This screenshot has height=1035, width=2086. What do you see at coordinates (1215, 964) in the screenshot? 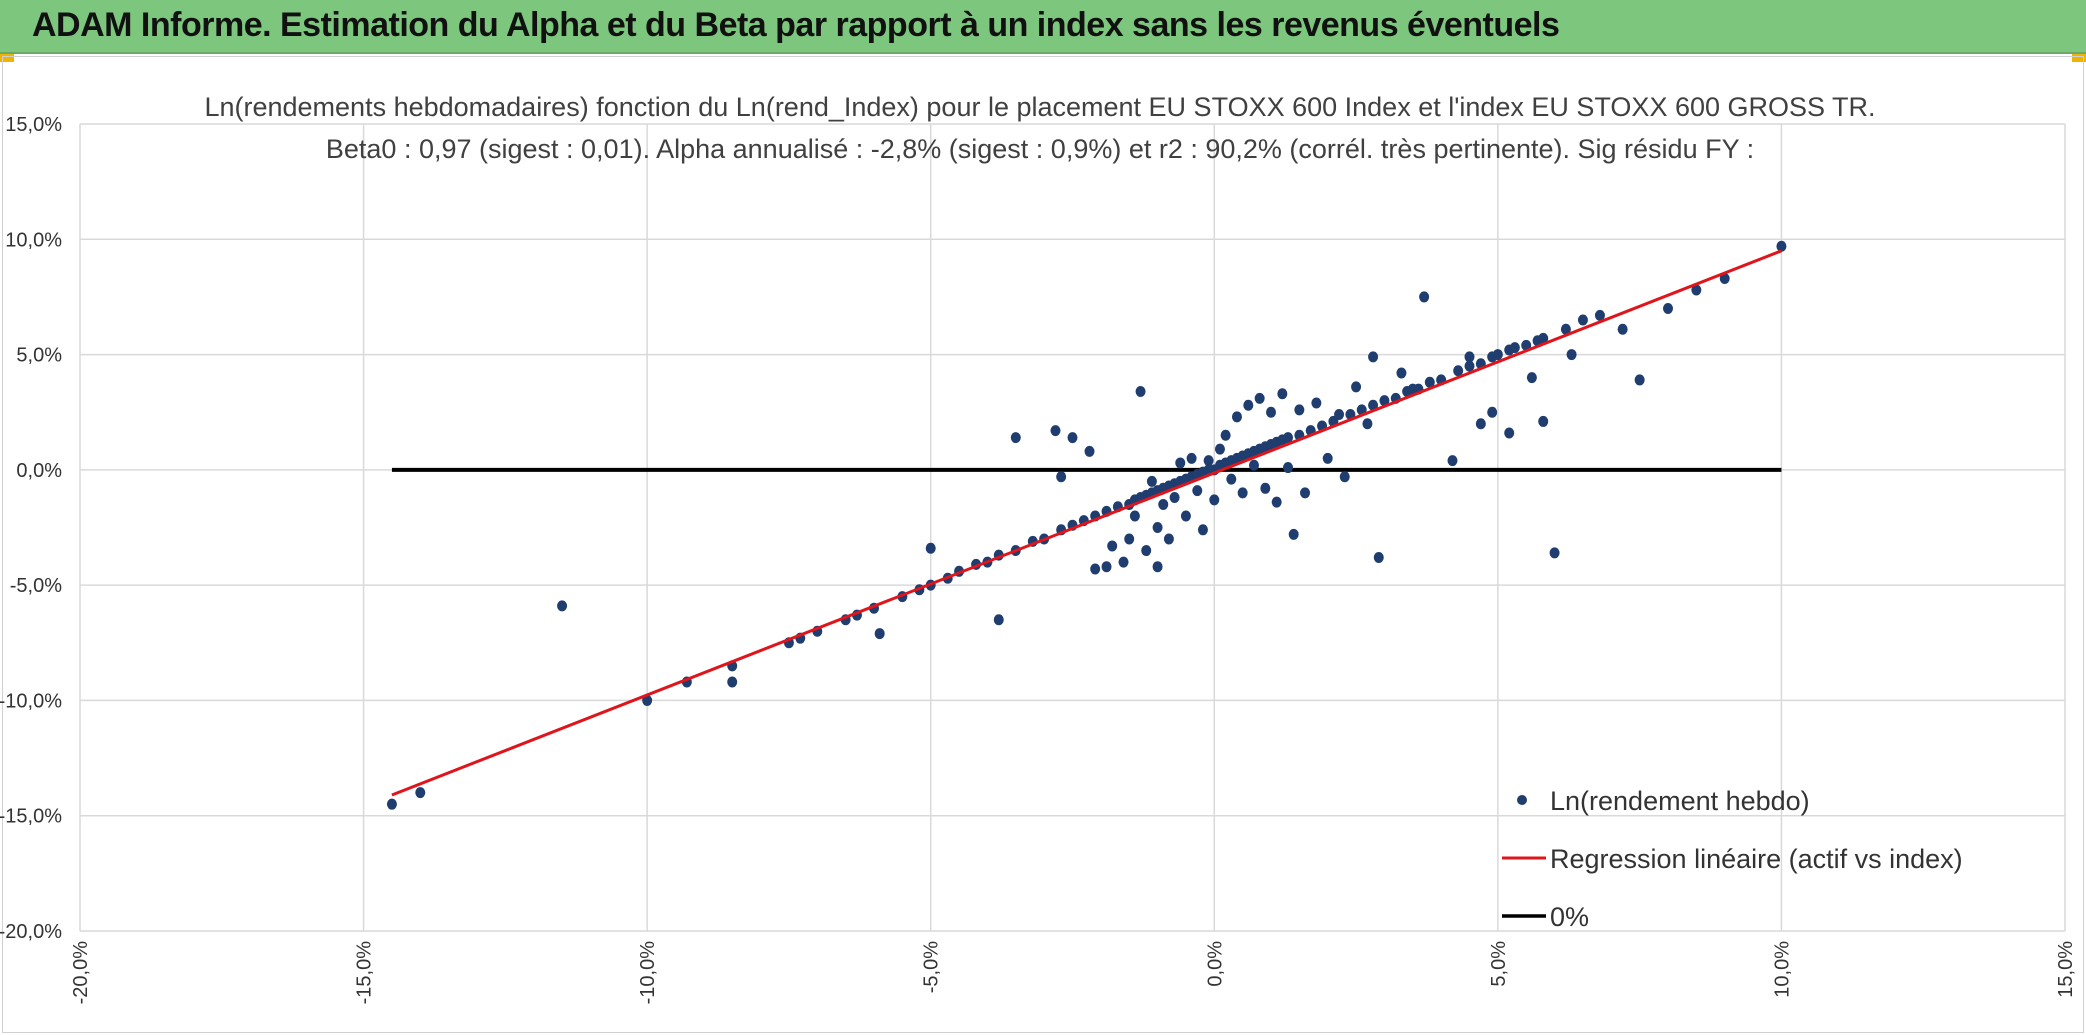
I see `x-tick-label: 0,0%` at bounding box center [1215, 964].